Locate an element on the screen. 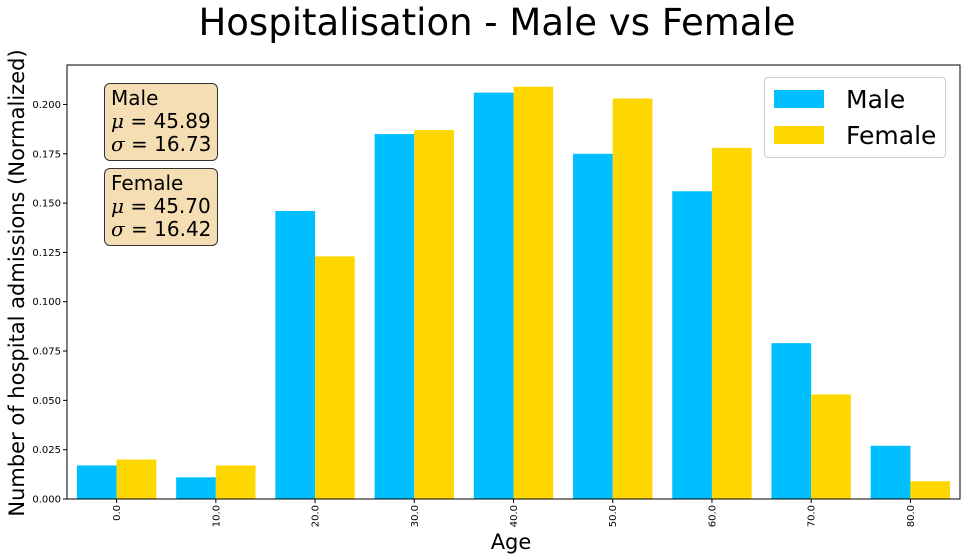 The height and width of the screenshot is (559, 965). male-mean-line: μ = 45.89 is located at coordinates (161, 121).